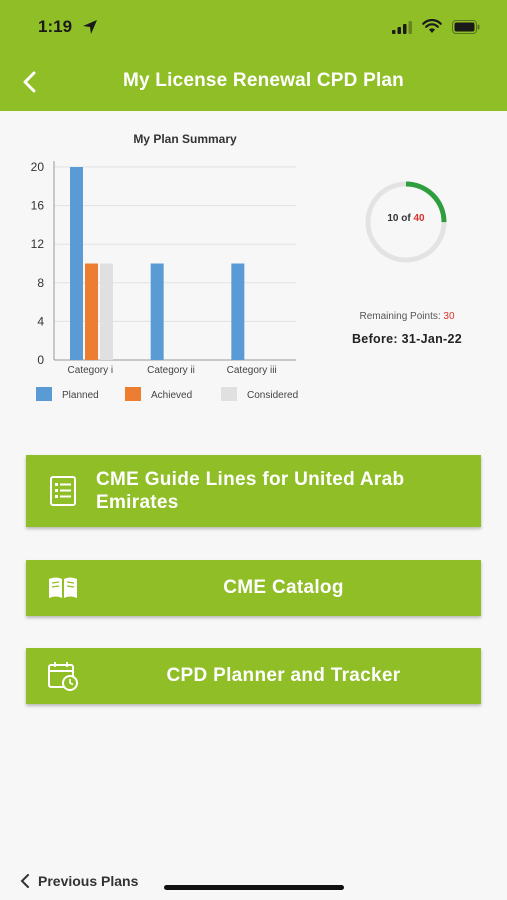  Describe the element at coordinates (400, 316) in the screenshot. I see `remaining-points-label: Remaining Points:` at that location.